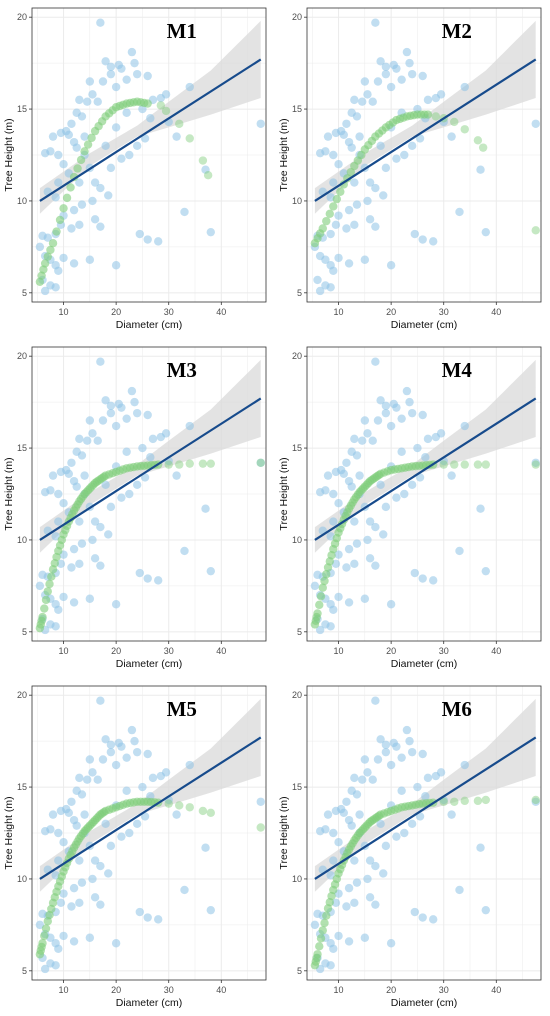 The height and width of the screenshot is (1016, 550). Describe the element at coordinates (299, 632) in the screenshot. I see `y-tick-label: 5` at that location.